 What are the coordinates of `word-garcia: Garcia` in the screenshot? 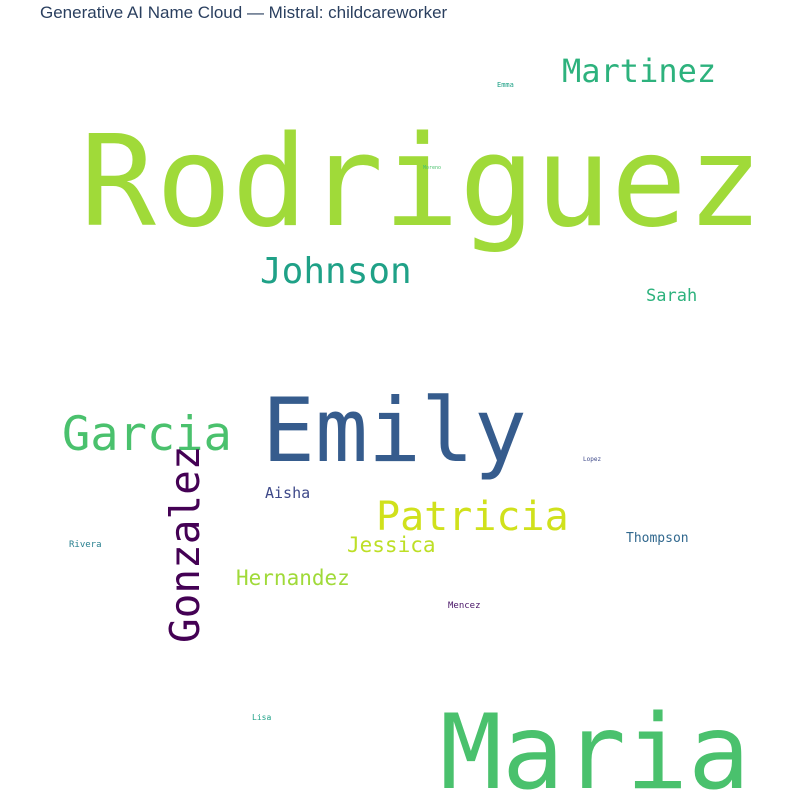 It's located at (147, 434).